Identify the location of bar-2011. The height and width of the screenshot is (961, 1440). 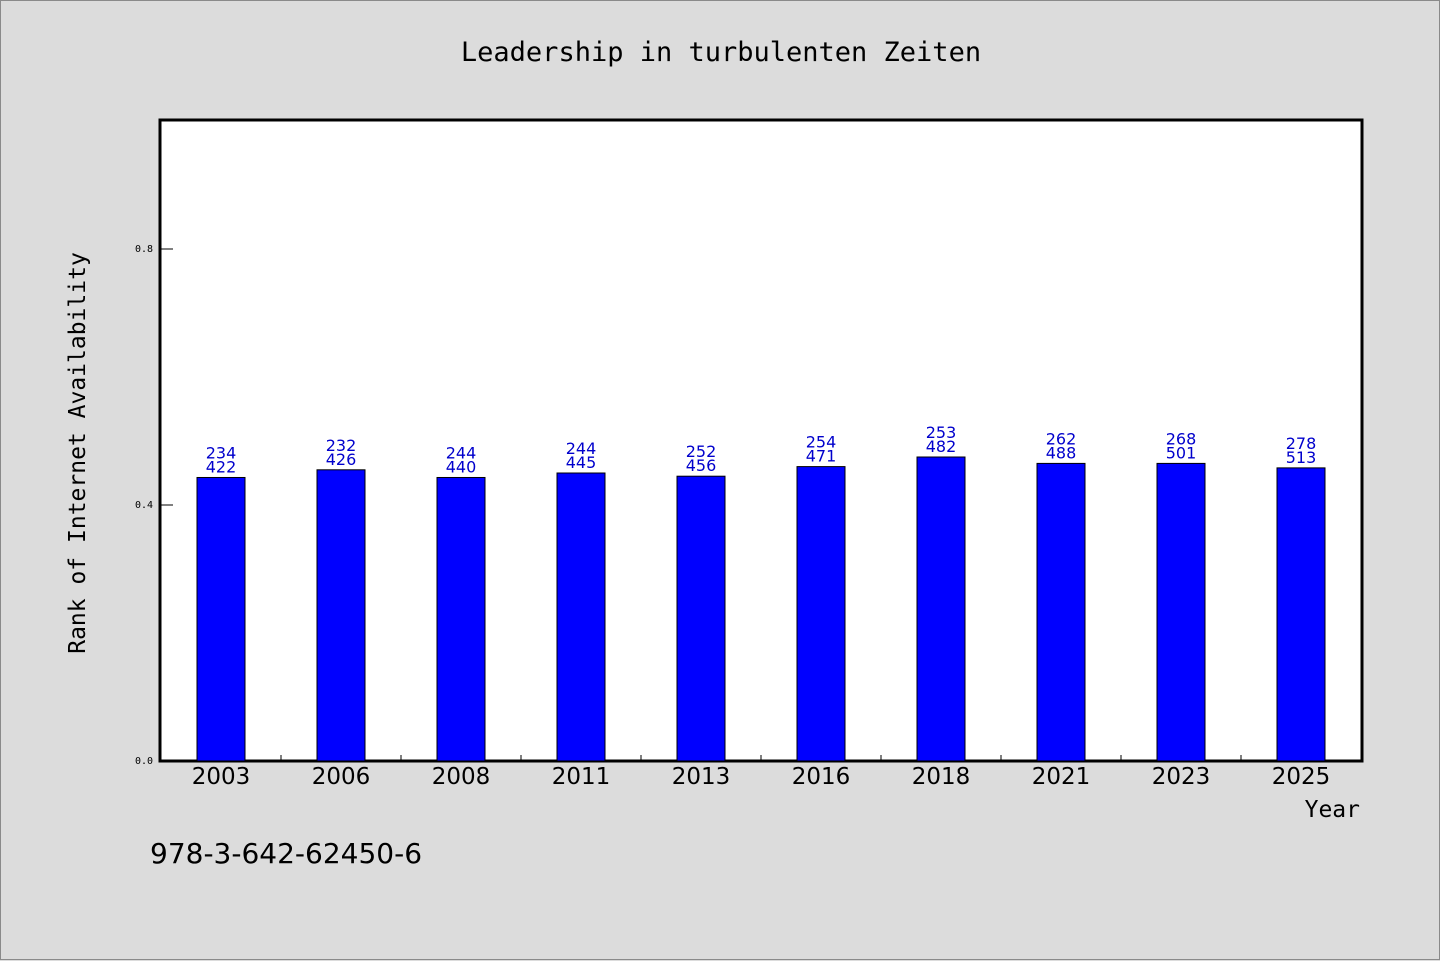
(581, 617).